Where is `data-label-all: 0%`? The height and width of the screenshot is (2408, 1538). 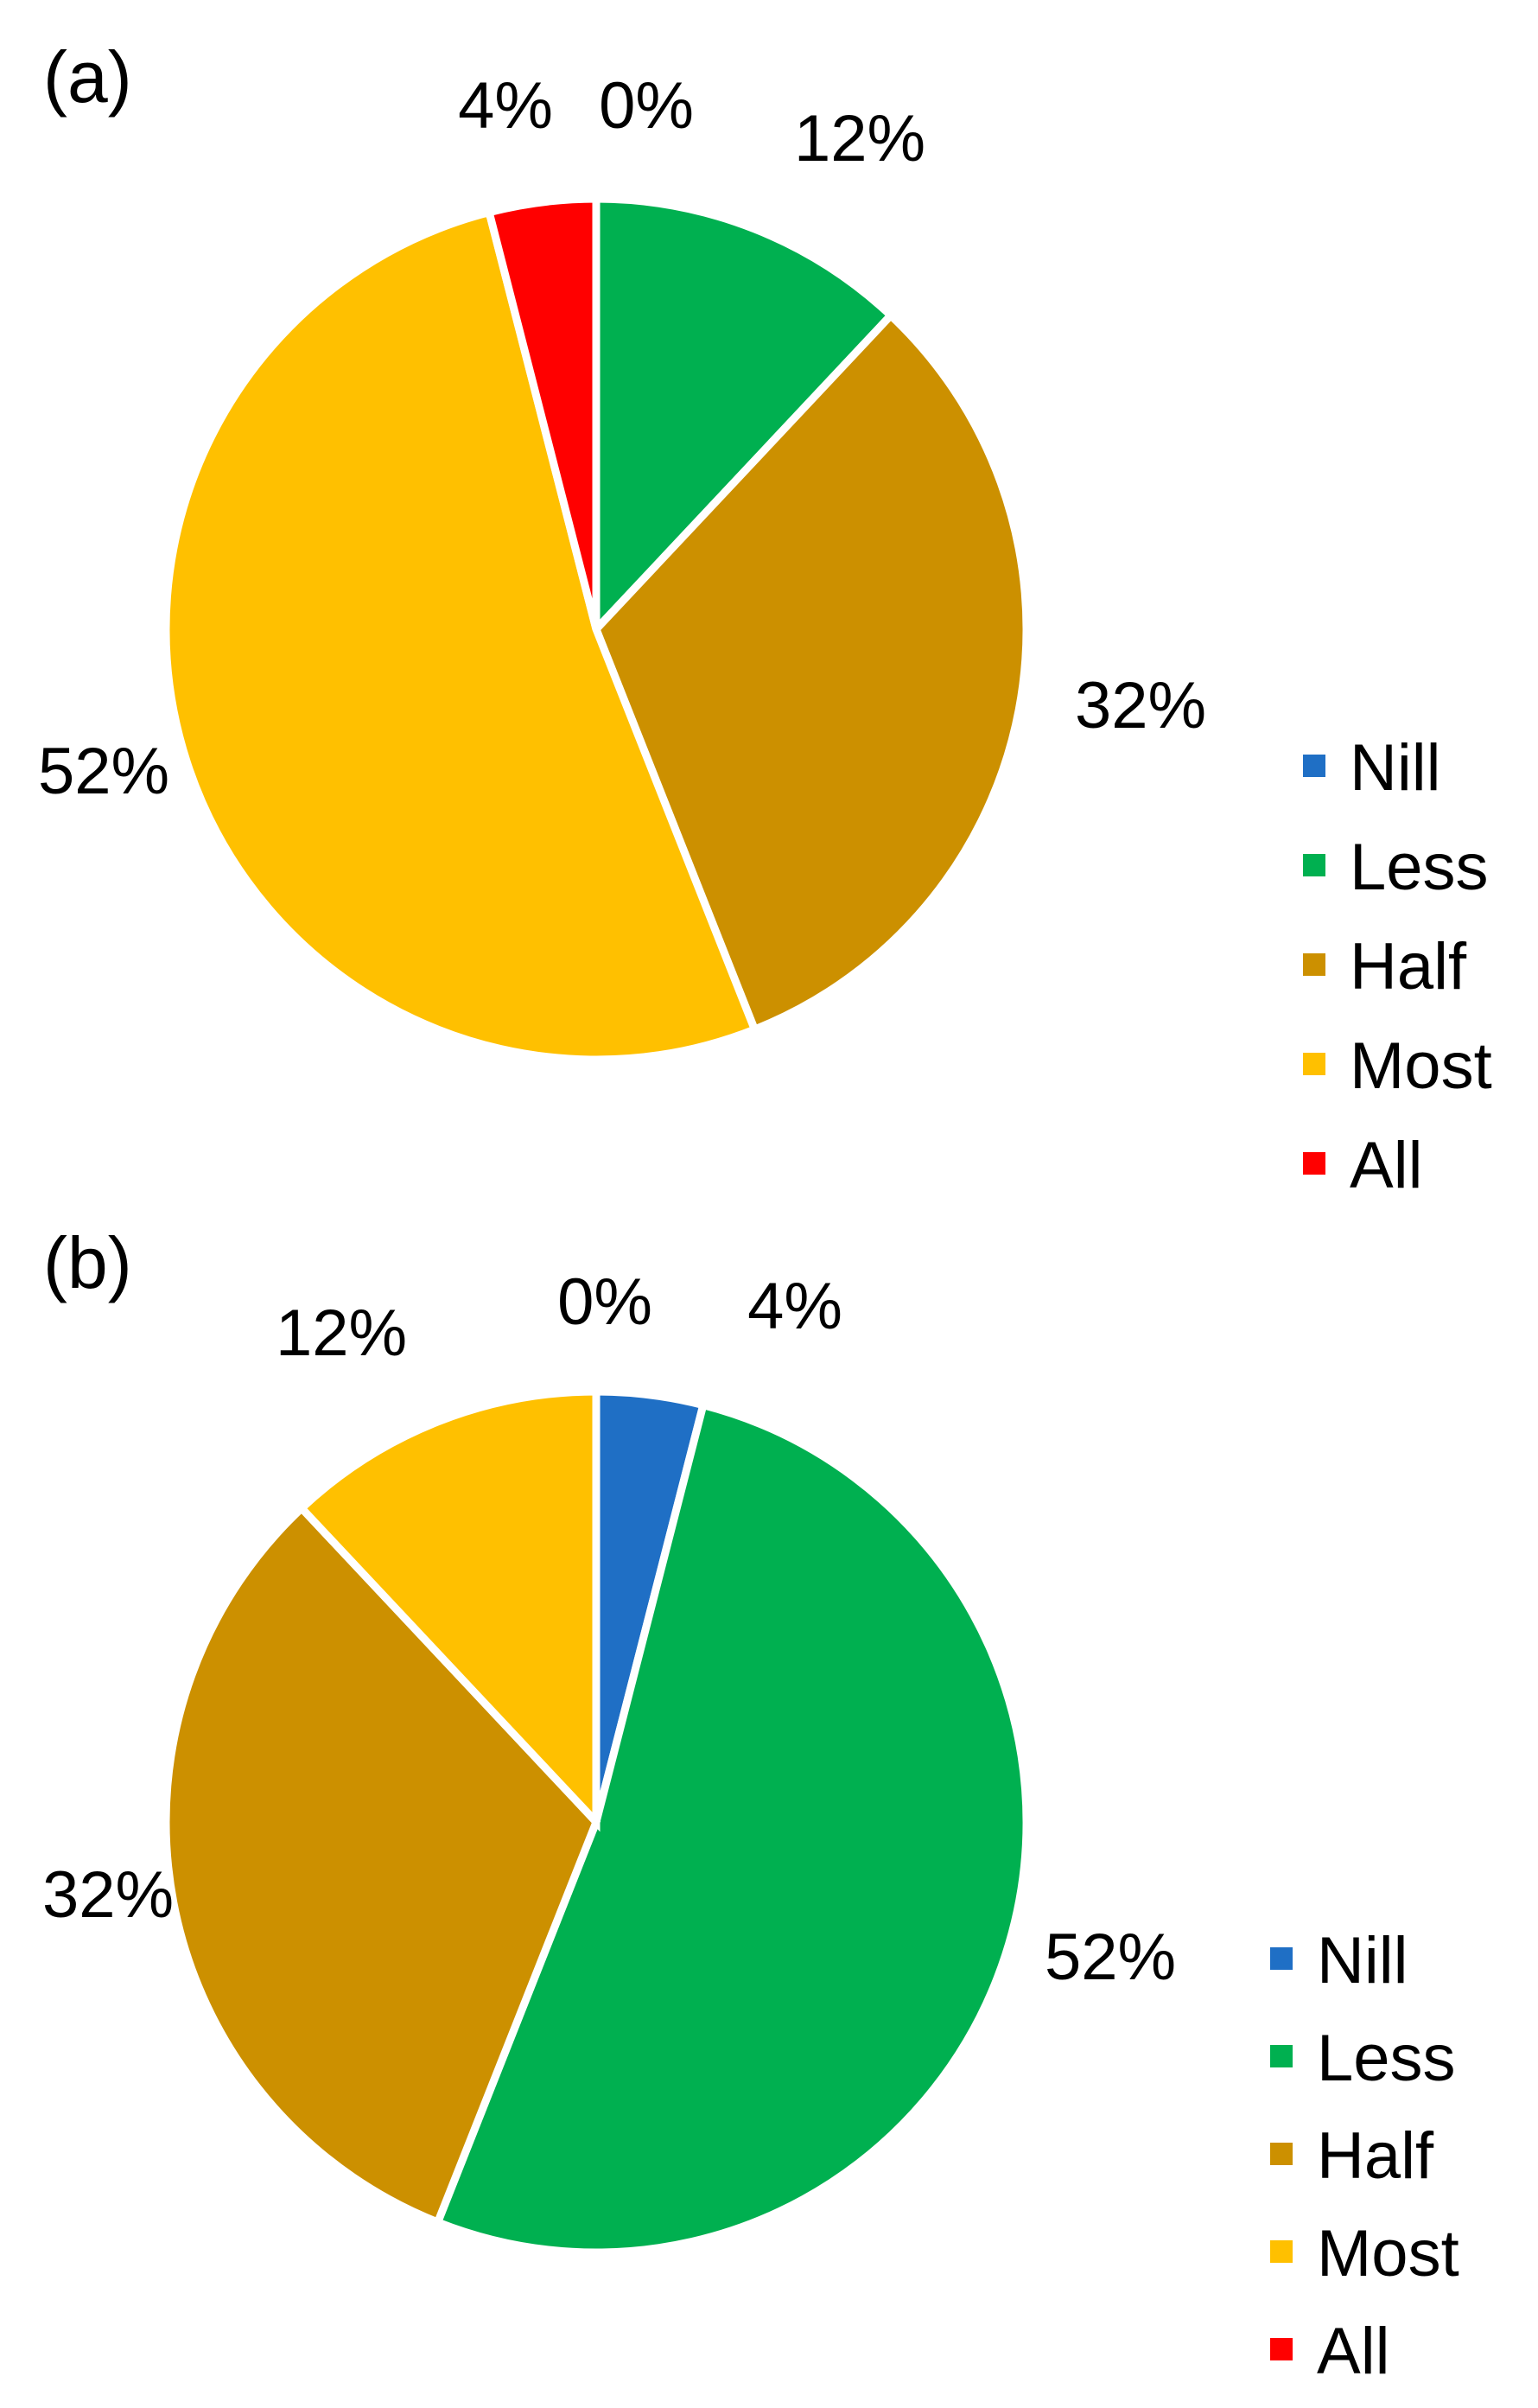
data-label-all: 0% is located at coordinates (604, 1302).